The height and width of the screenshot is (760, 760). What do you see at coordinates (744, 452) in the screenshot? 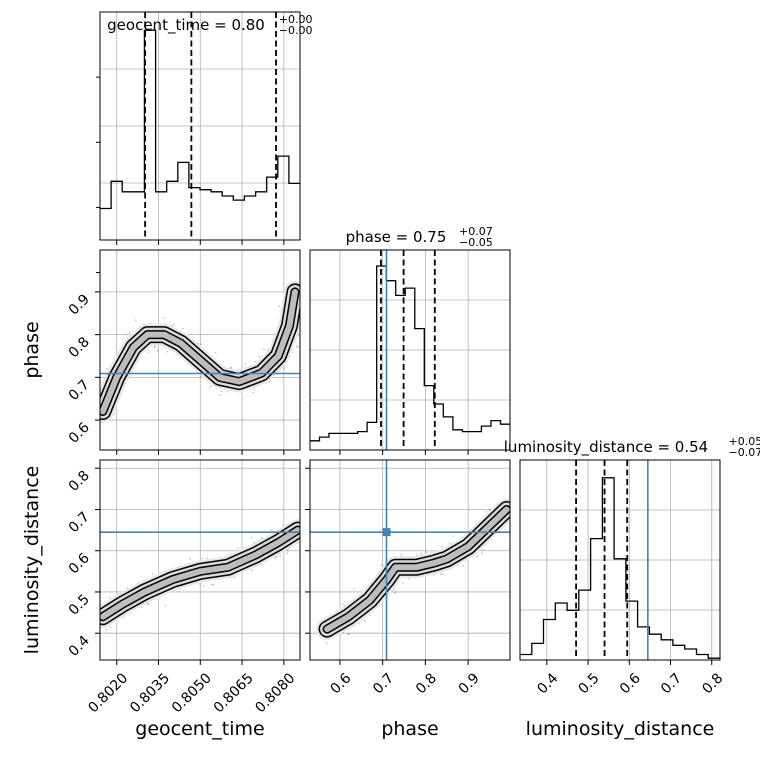
I see `title-minus-error: −0.07` at bounding box center [744, 452].